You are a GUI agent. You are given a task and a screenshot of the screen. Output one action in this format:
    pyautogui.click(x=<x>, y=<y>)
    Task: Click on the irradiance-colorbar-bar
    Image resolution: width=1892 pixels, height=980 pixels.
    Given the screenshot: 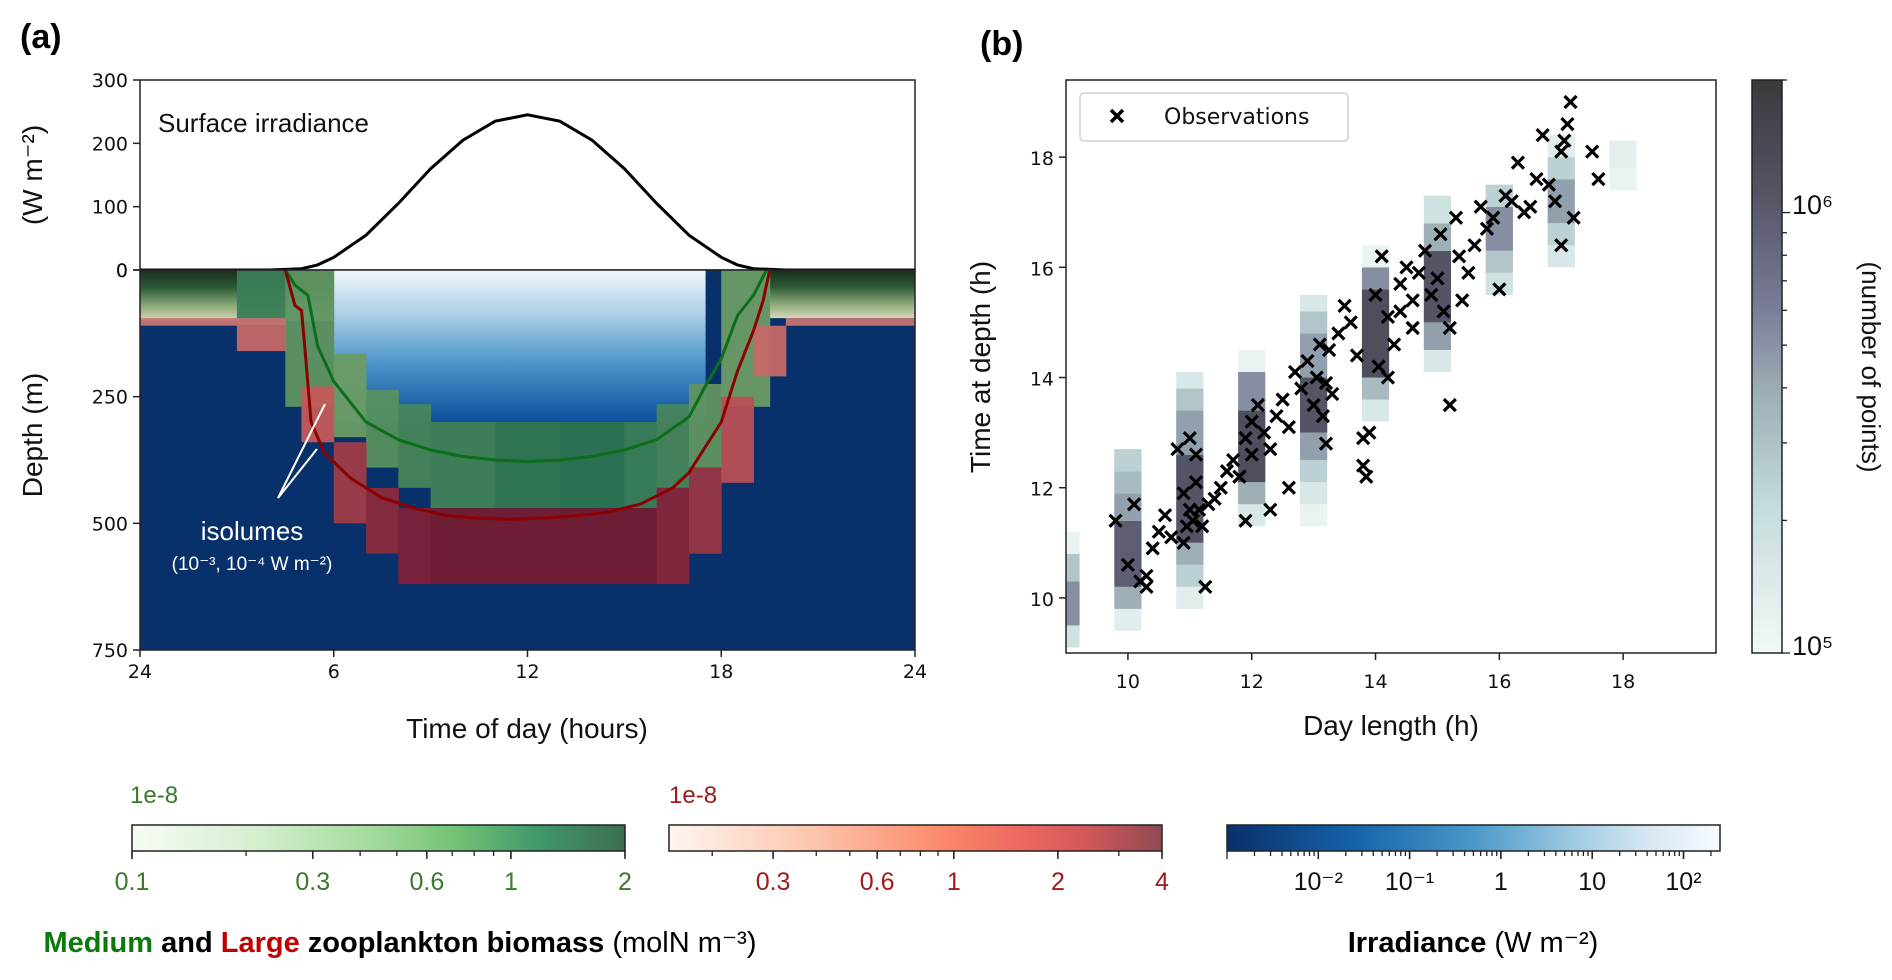 What is the action you would take?
    pyautogui.click(x=1473, y=838)
    